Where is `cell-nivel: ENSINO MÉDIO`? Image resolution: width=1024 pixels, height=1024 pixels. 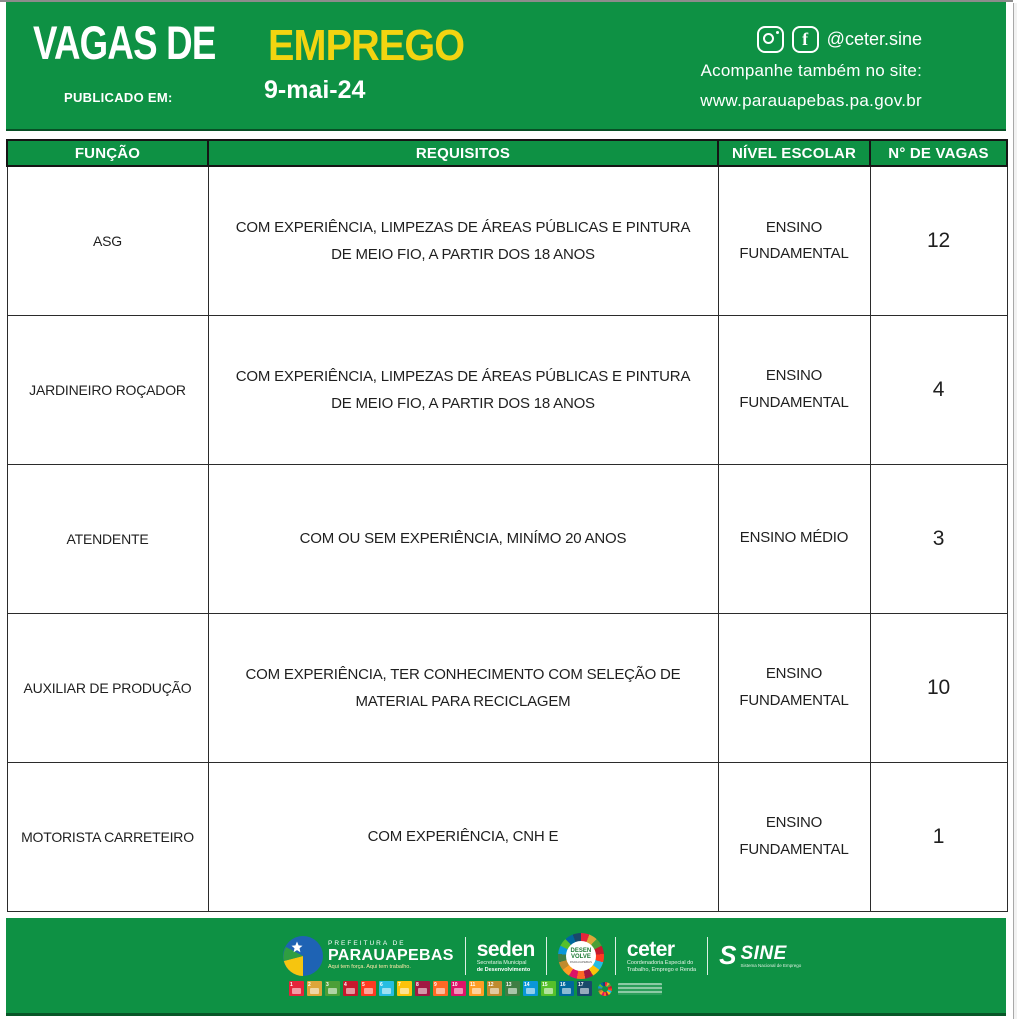
cell-nivel: ENSINO MÉDIO is located at coordinates (794, 538).